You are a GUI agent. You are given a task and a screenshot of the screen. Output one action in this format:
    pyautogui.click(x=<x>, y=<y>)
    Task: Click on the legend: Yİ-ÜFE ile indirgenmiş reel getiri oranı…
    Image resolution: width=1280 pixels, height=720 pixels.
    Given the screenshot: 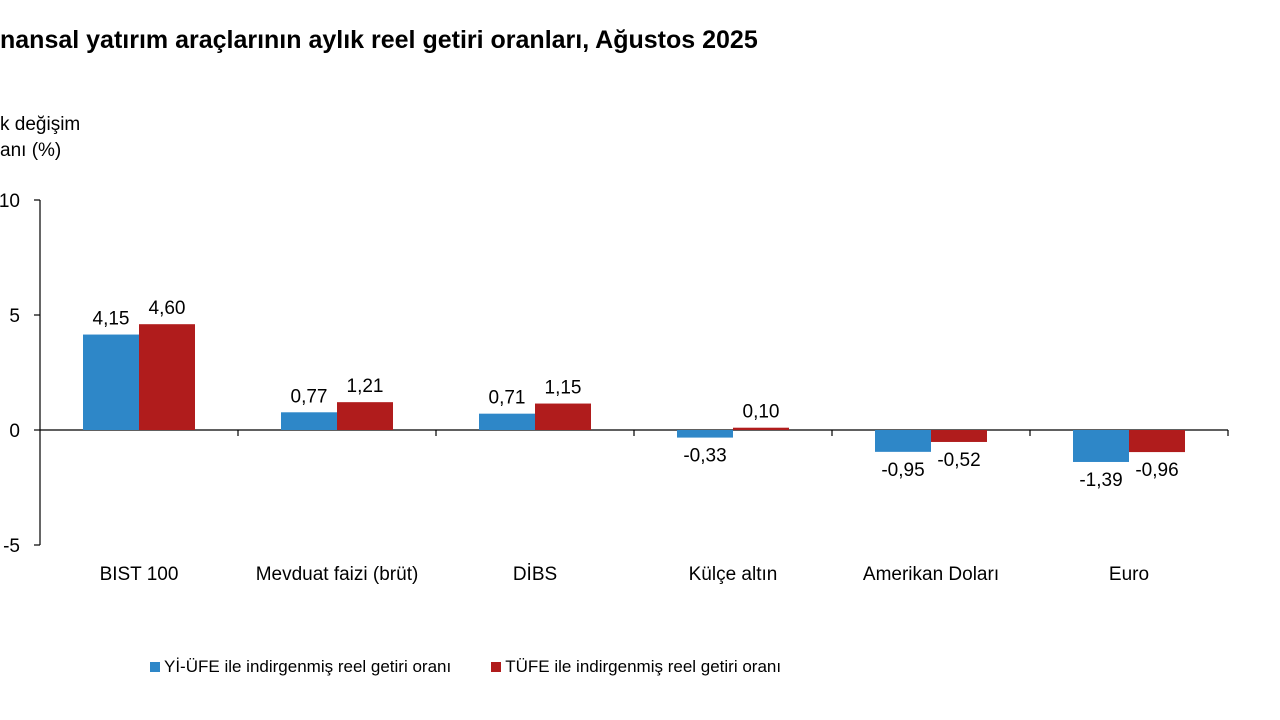 What is the action you would take?
    pyautogui.click(x=485, y=667)
    